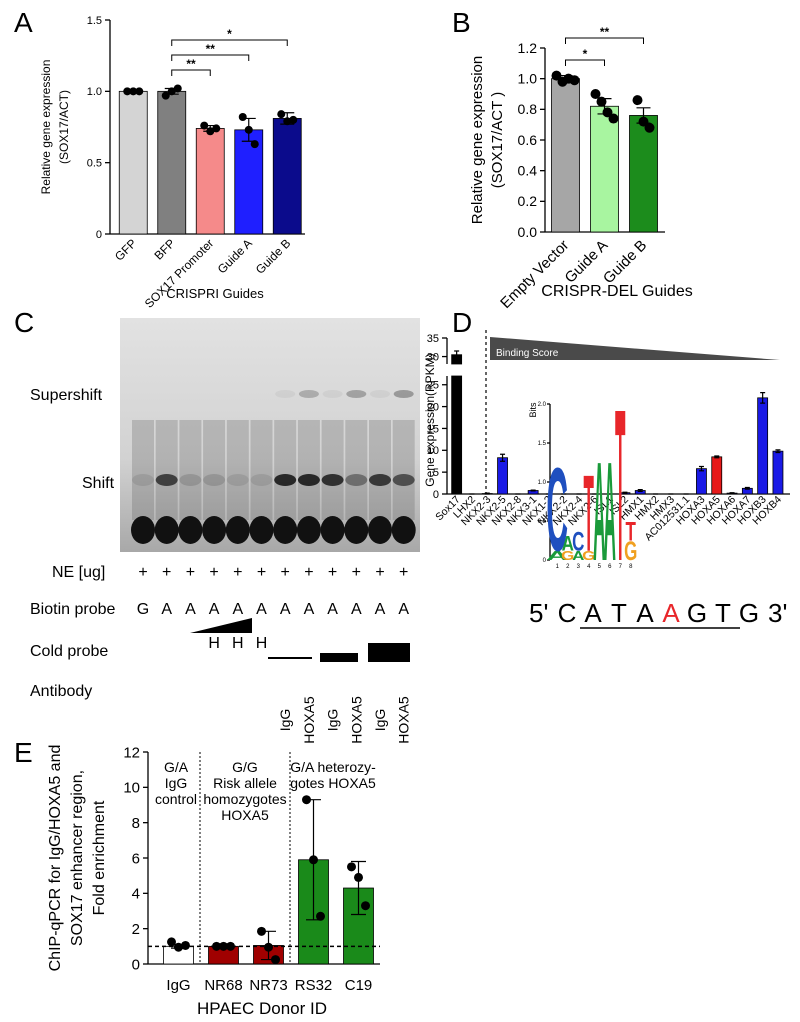  I want to click on sequence-end: 5', so click(538, 613).